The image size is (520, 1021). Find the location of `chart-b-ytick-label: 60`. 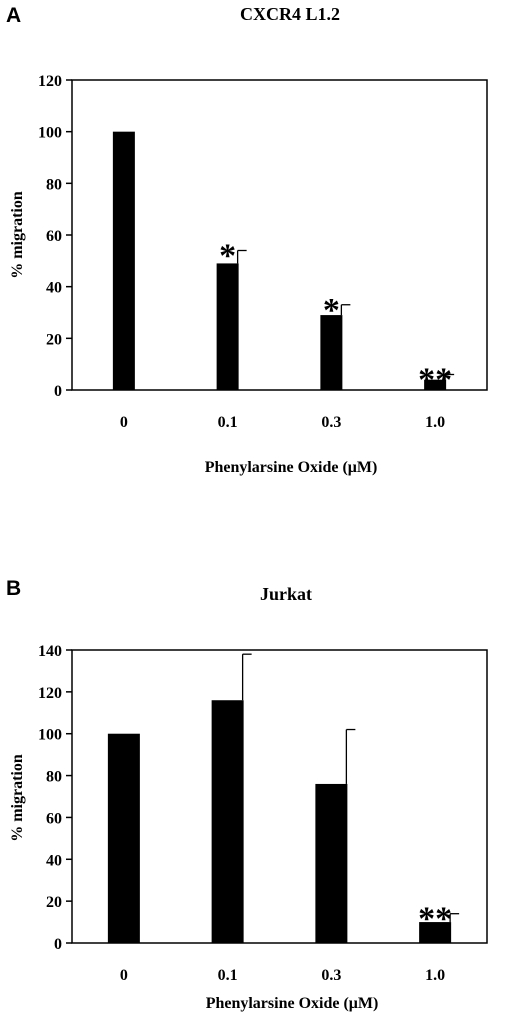

chart-b-ytick-label: 60 is located at coordinates (54, 818).